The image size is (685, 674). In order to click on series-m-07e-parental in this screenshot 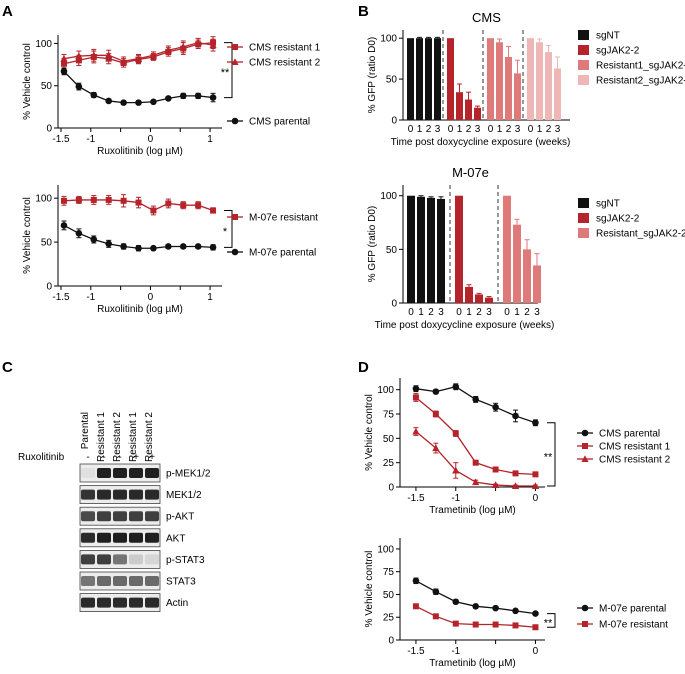, I will do `click(475, 597)`.